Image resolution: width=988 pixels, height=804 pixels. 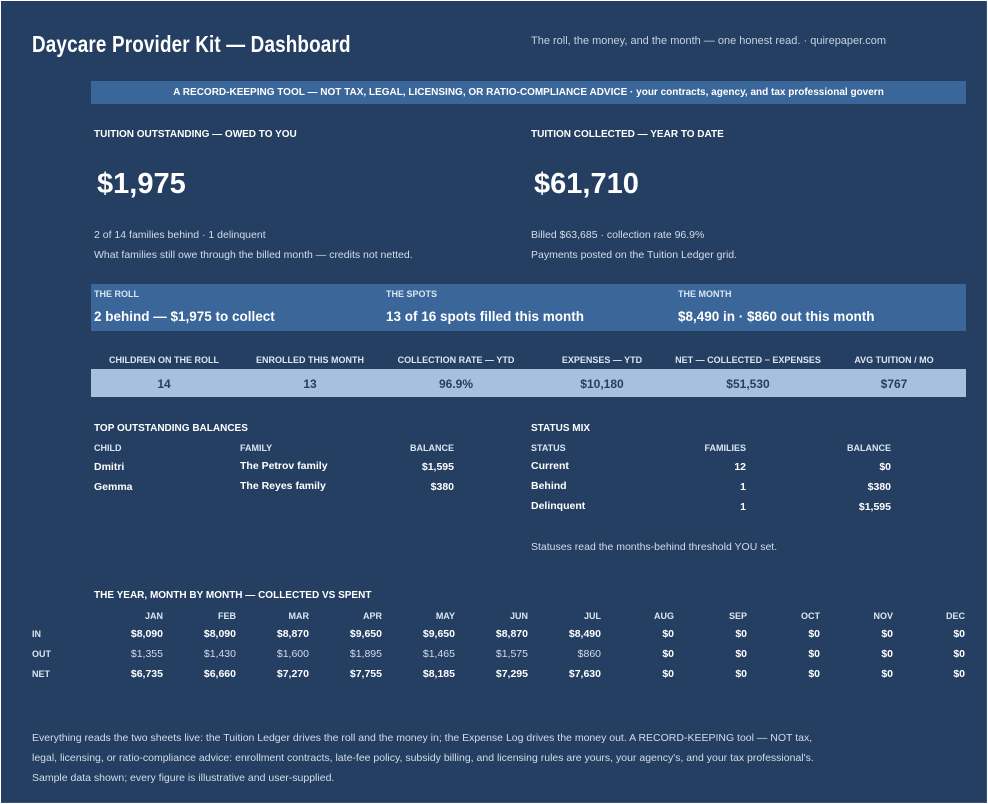 What do you see at coordinates (109, 467) in the screenshot?
I see `balances-row-child: Dmitri` at bounding box center [109, 467].